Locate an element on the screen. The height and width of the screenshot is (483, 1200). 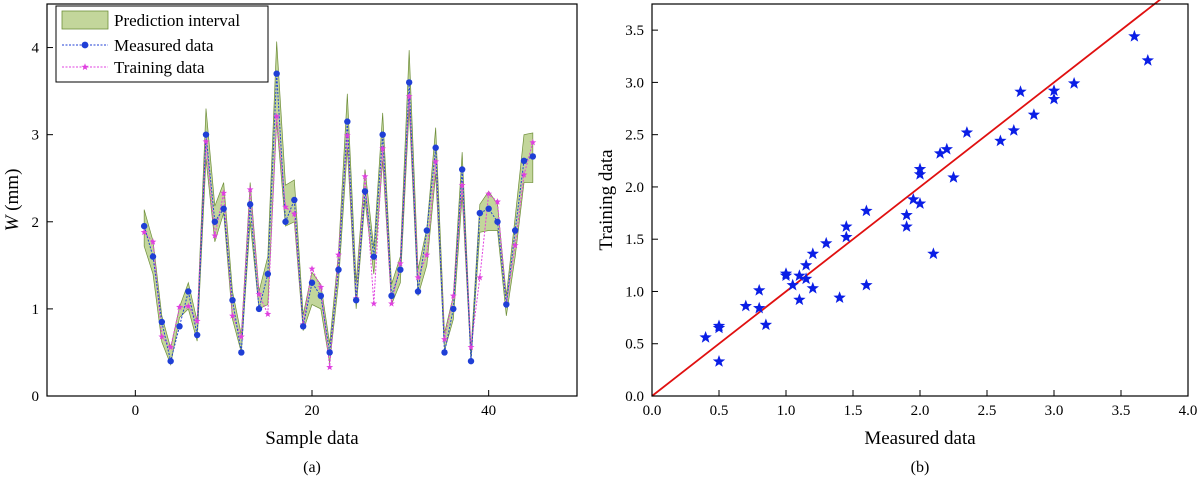
y-tick-label: 3.5 is located at coordinates (634, 31).